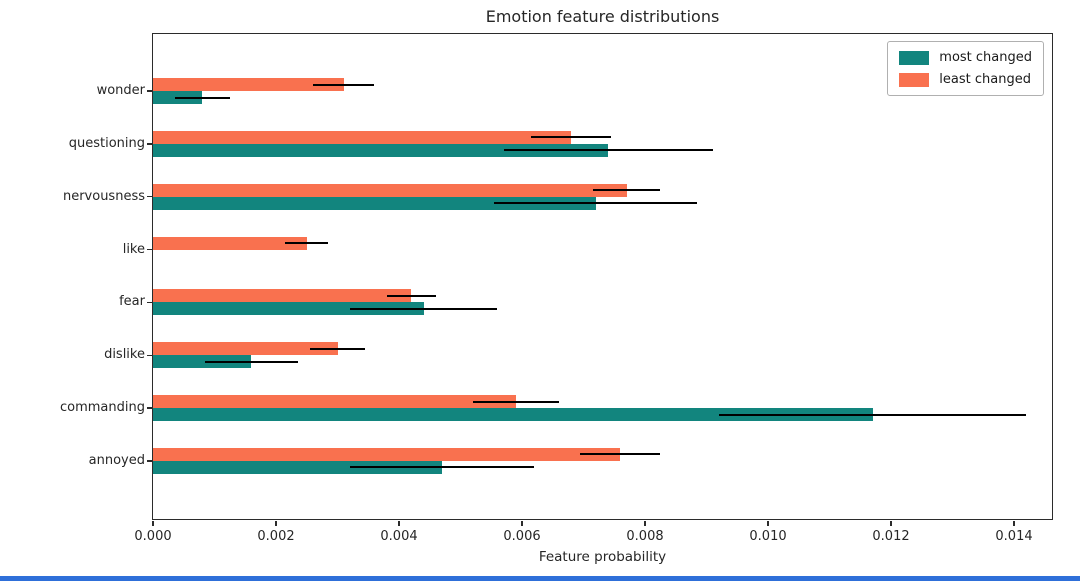 This screenshot has width=1080, height=581. I want to click on bar-most-changed-annoyed, so click(298, 467).